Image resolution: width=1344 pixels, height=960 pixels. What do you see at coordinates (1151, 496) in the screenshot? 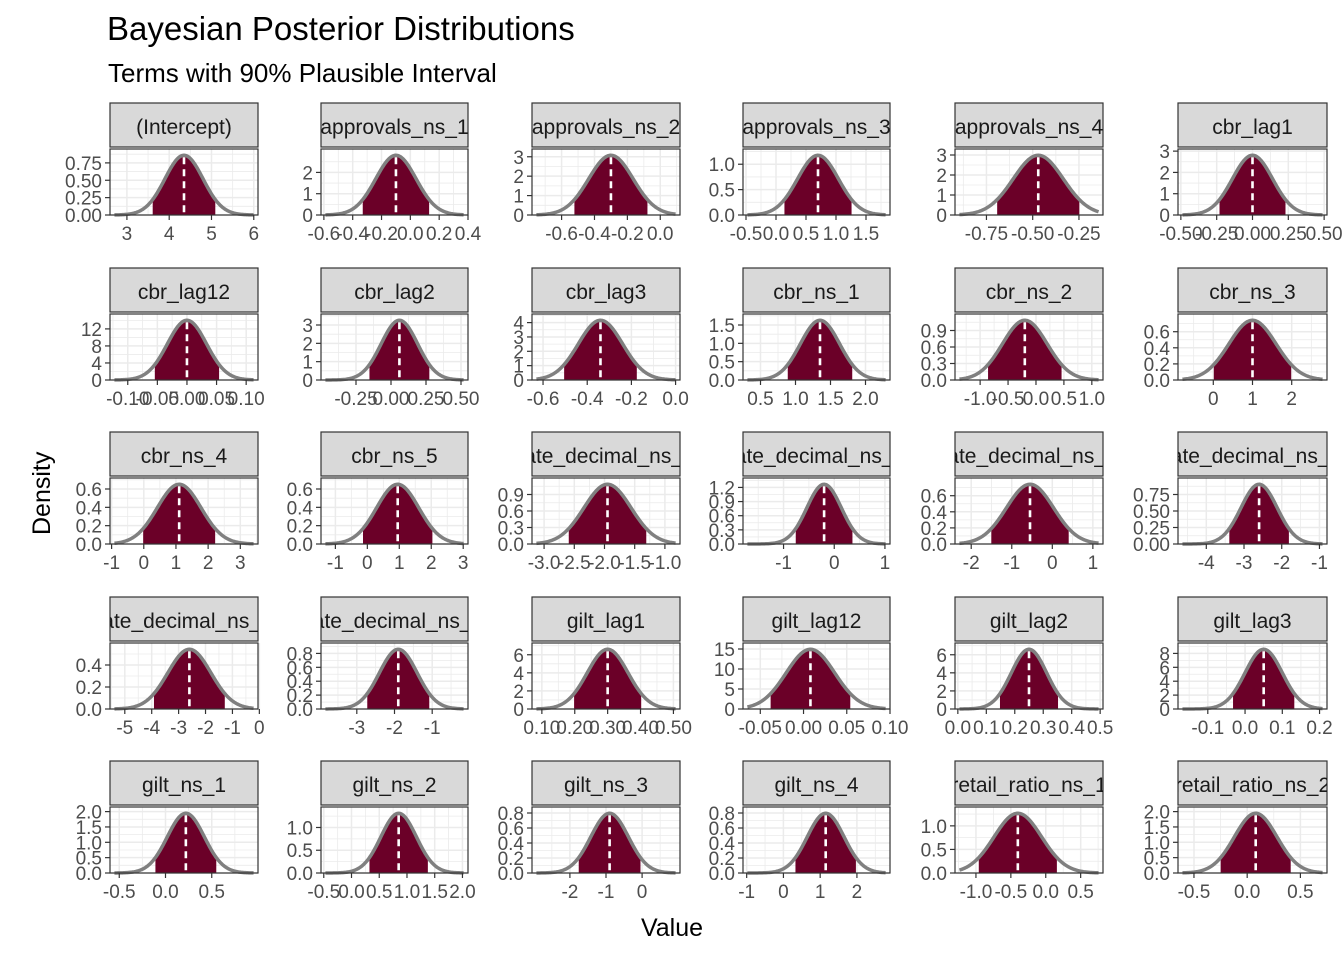
I see `y-tick-label: 0.75` at bounding box center [1151, 496].